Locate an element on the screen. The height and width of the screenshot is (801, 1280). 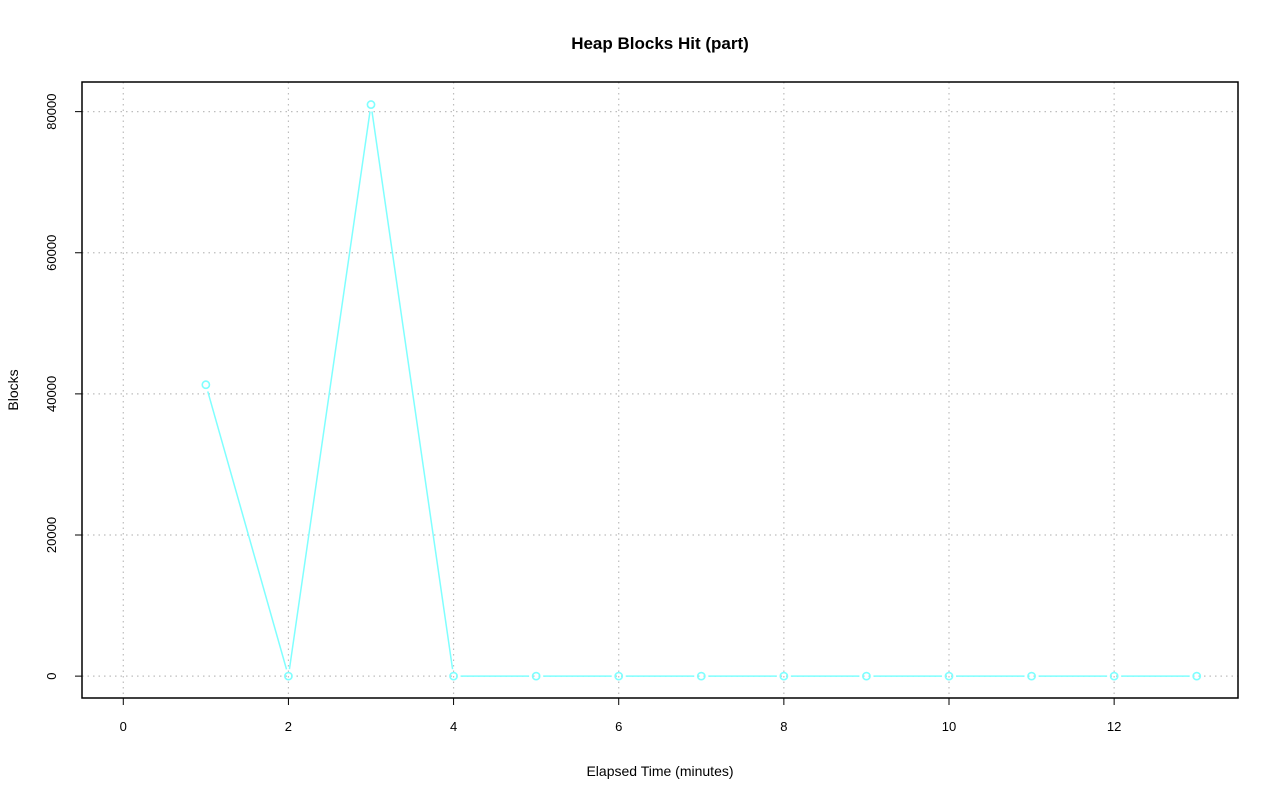
y-axis: 0 20000 40000 60000 80000 is located at coordinates (63, 387).